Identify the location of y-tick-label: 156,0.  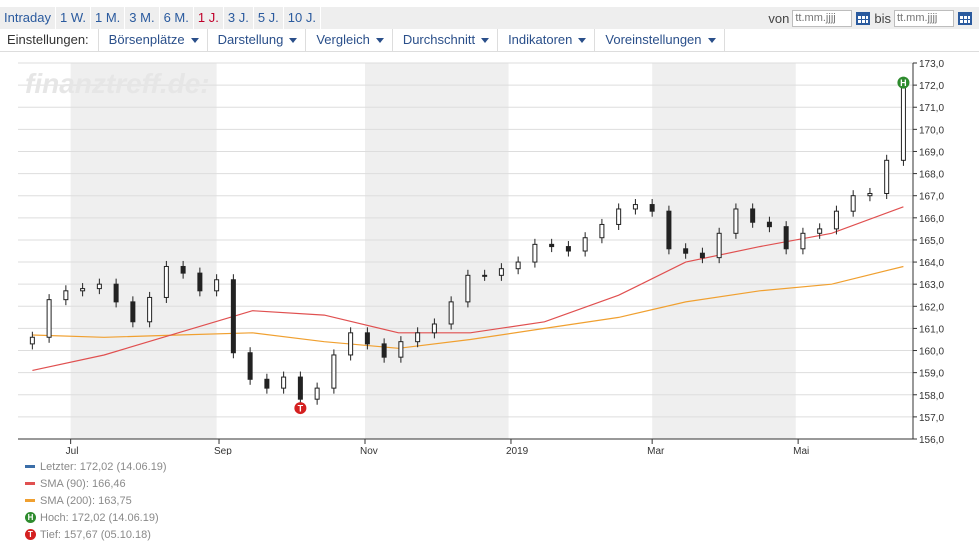
(931, 440).